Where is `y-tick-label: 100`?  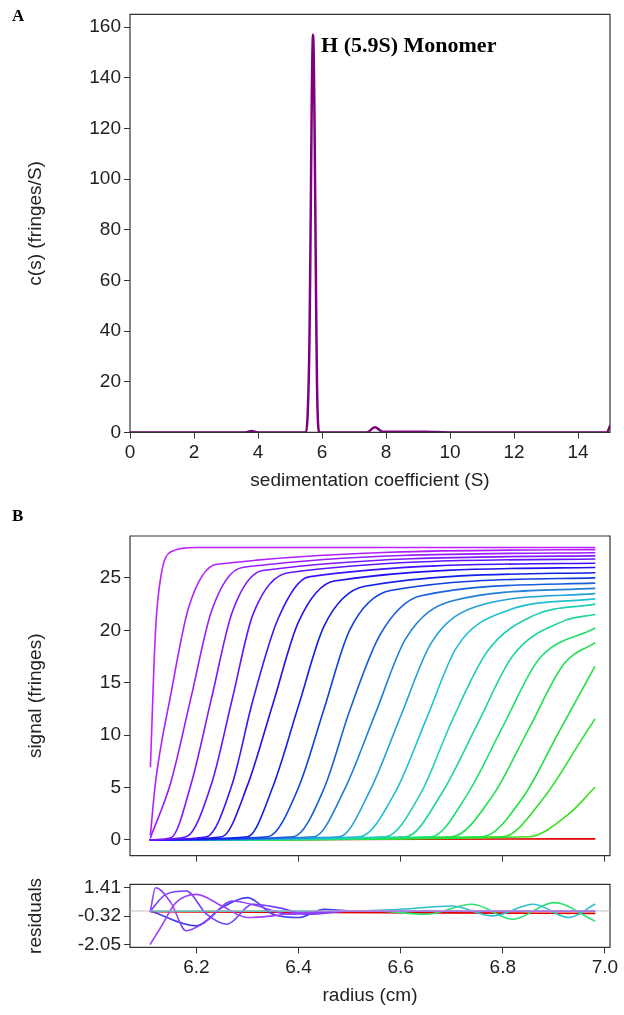 y-tick-label: 100 is located at coordinates (105, 178).